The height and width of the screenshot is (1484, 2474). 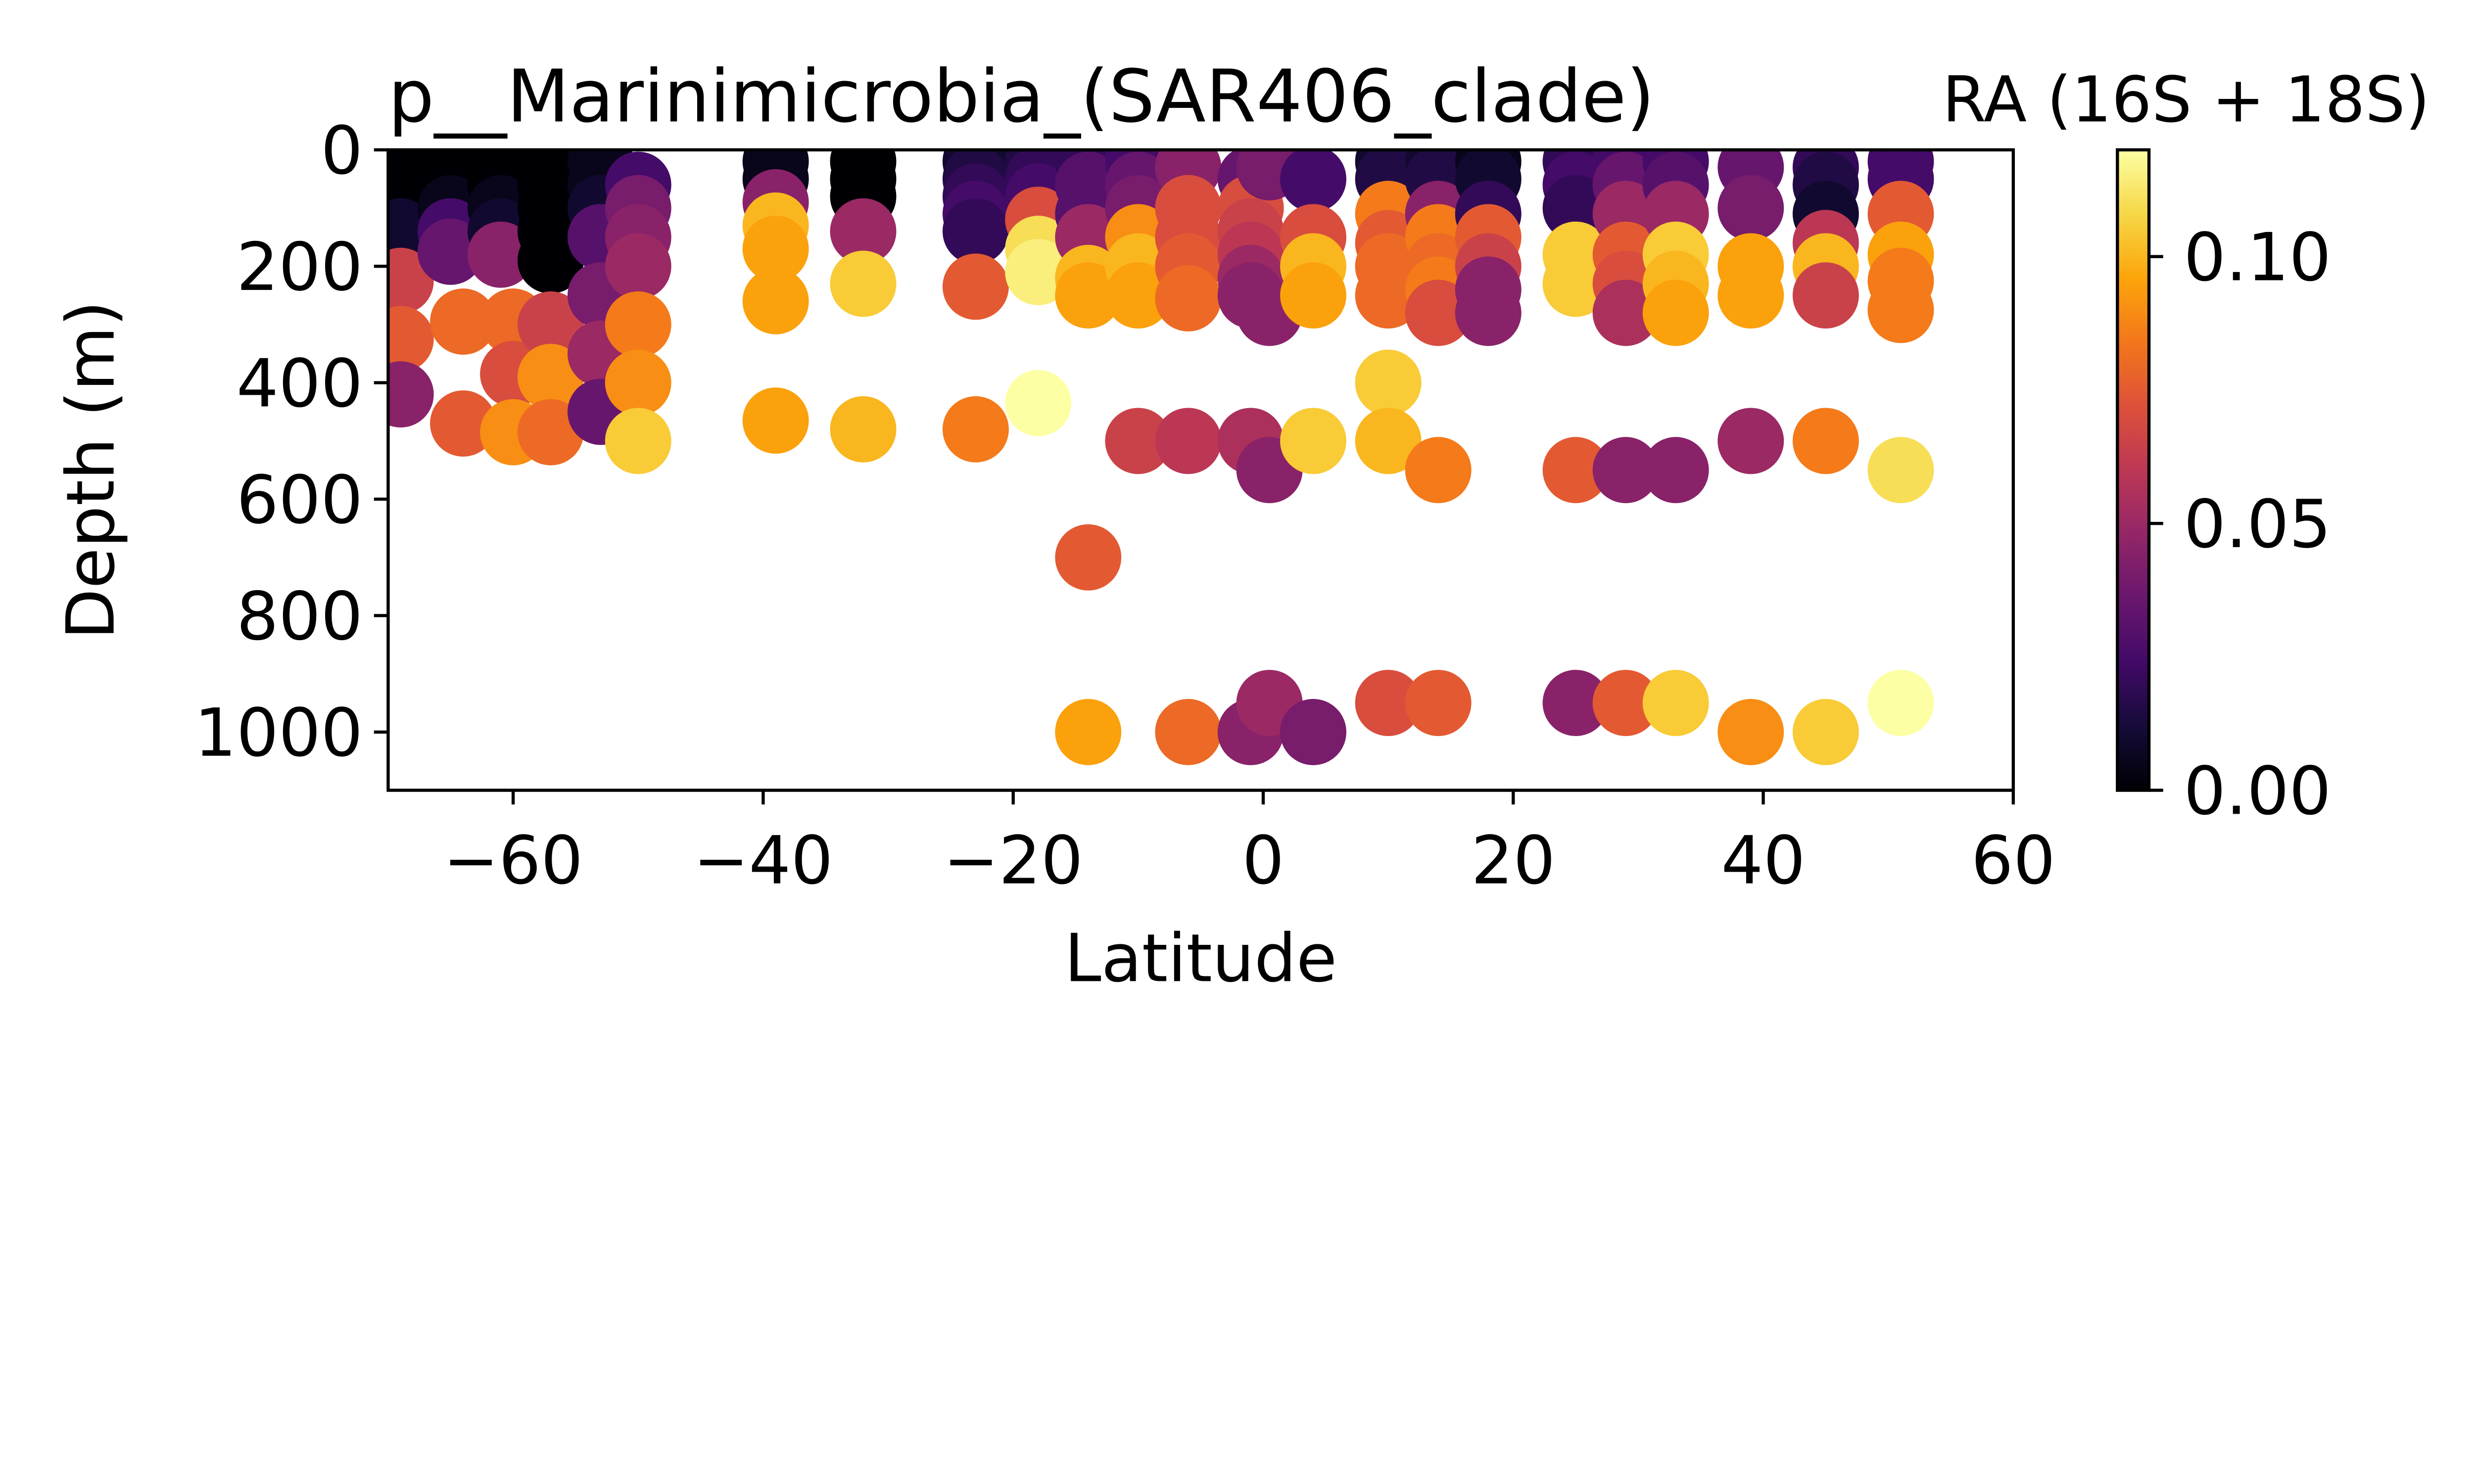 I want to click on colorbar-gradient, so click(x=2133, y=469).